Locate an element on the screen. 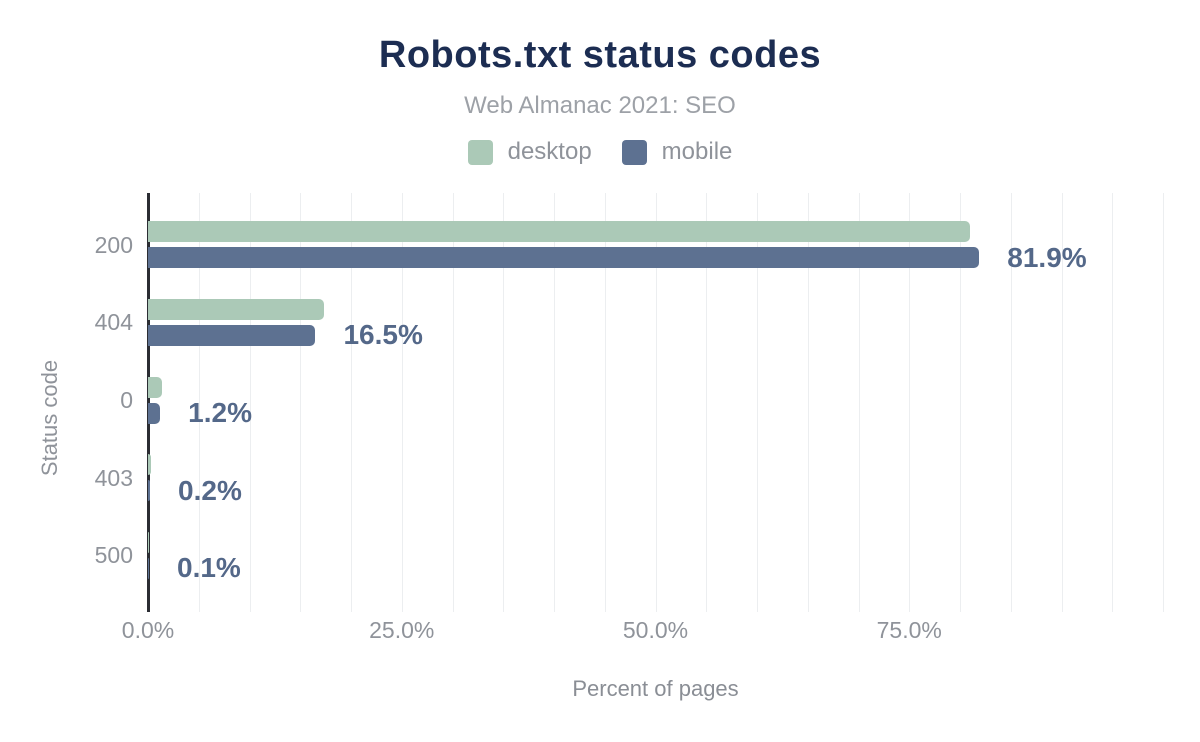 The height and width of the screenshot is (742, 1200). legend-label-mobile: mobile is located at coordinates (697, 151).